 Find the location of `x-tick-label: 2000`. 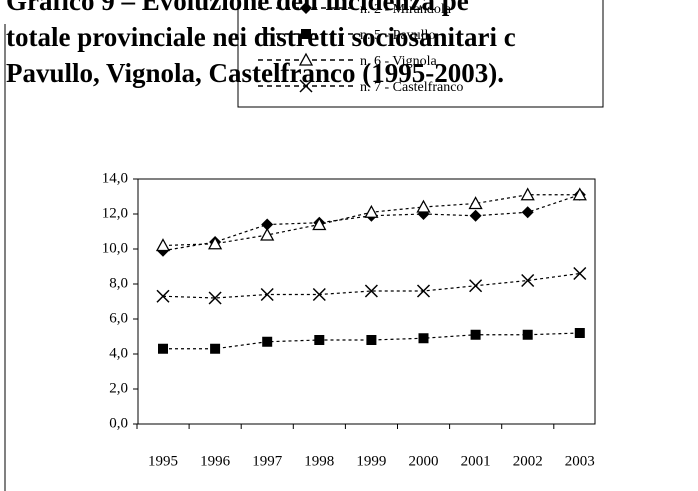

x-tick-label: 2000 is located at coordinates (424, 461).